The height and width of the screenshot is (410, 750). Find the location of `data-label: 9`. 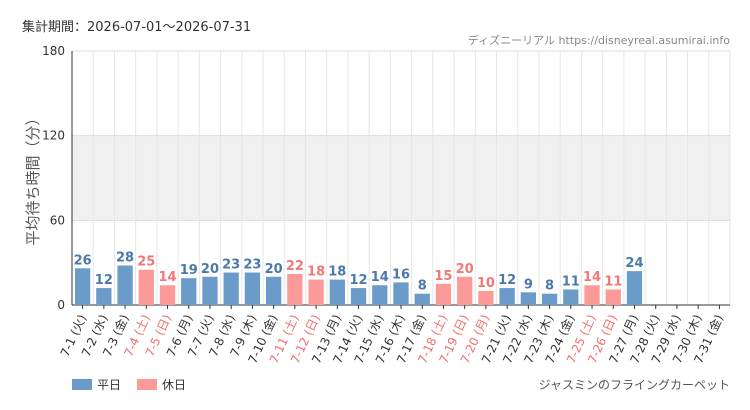

data-label: 9 is located at coordinates (528, 284).